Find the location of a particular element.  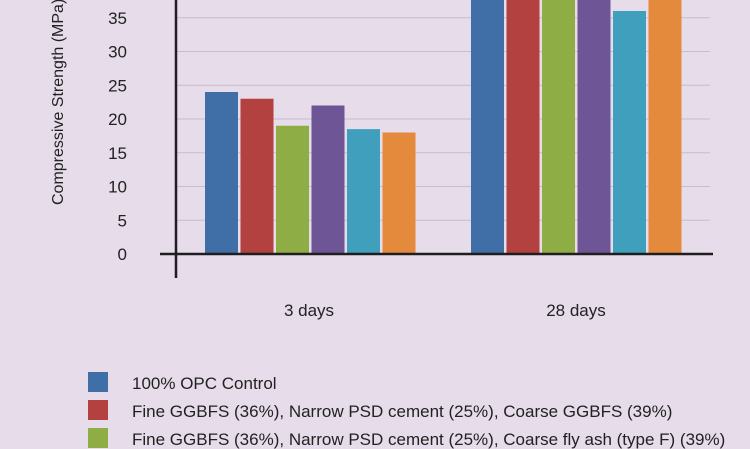

y-axis-label: Compressive Strength (MPa) is located at coordinates (58, 102).